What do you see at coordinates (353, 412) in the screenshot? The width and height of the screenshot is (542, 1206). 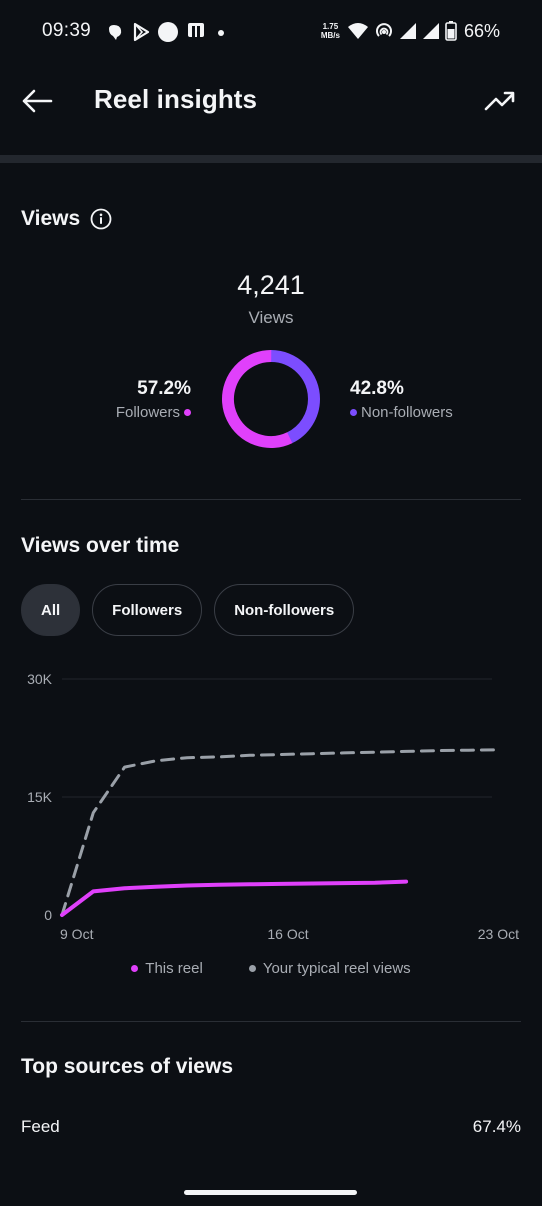 I see `non-followers-dot` at bounding box center [353, 412].